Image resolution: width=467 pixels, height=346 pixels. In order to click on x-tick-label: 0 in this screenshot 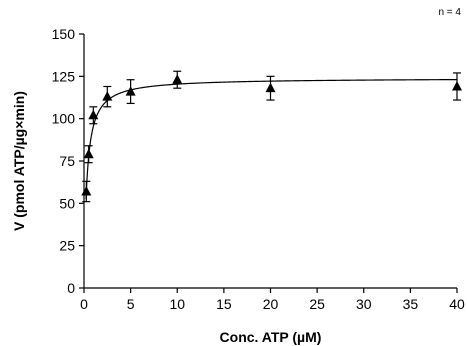, I will do `click(84, 304)`.